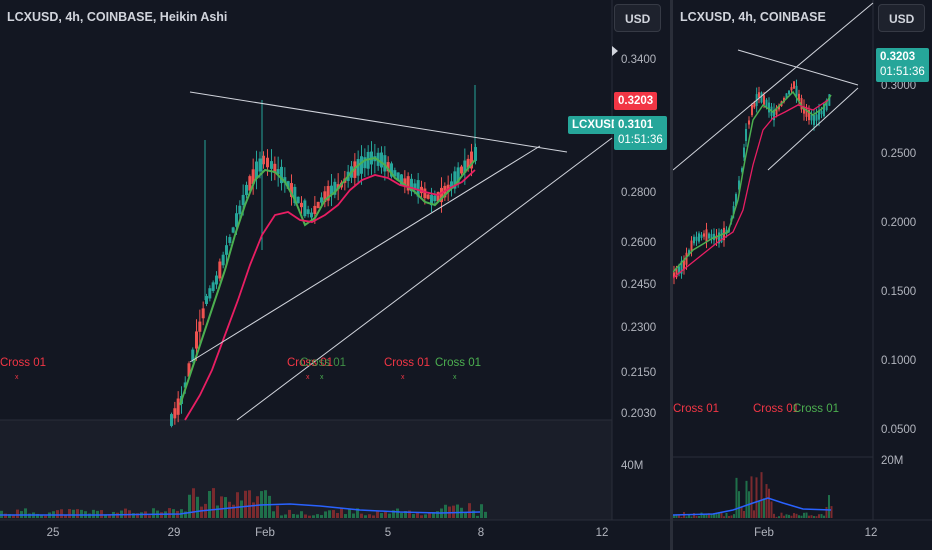 This screenshot has width=932, height=550. I want to click on last-price: 0.3101, so click(636, 125).